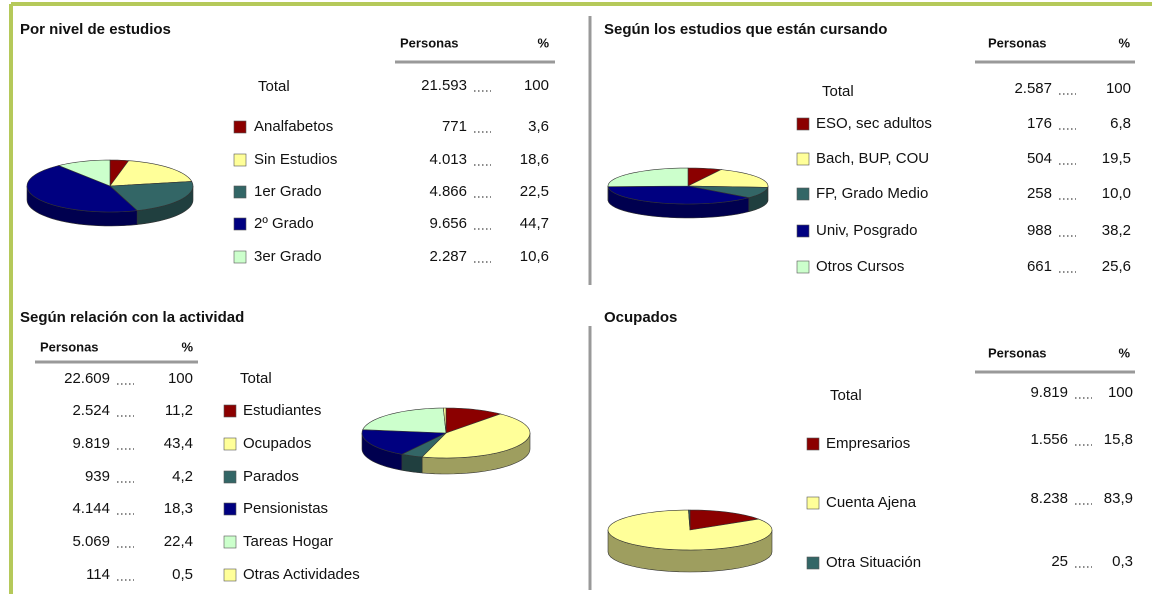 This screenshot has width=1152, height=594. What do you see at coordinates (91, 541) in the screenshot?
I see `persons: 5.069` at bounding box center [91, 541].